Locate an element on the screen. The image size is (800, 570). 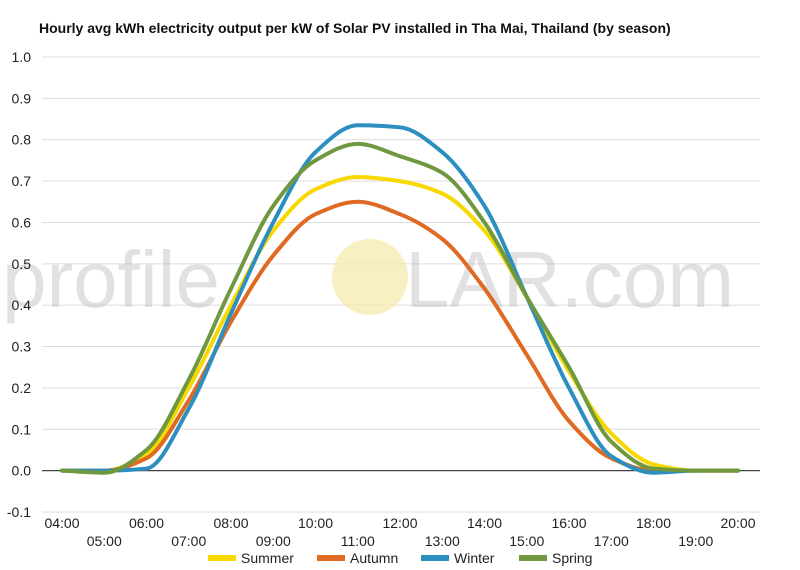
x-tick-label: 06:00 is located at coordinates (146, 523).